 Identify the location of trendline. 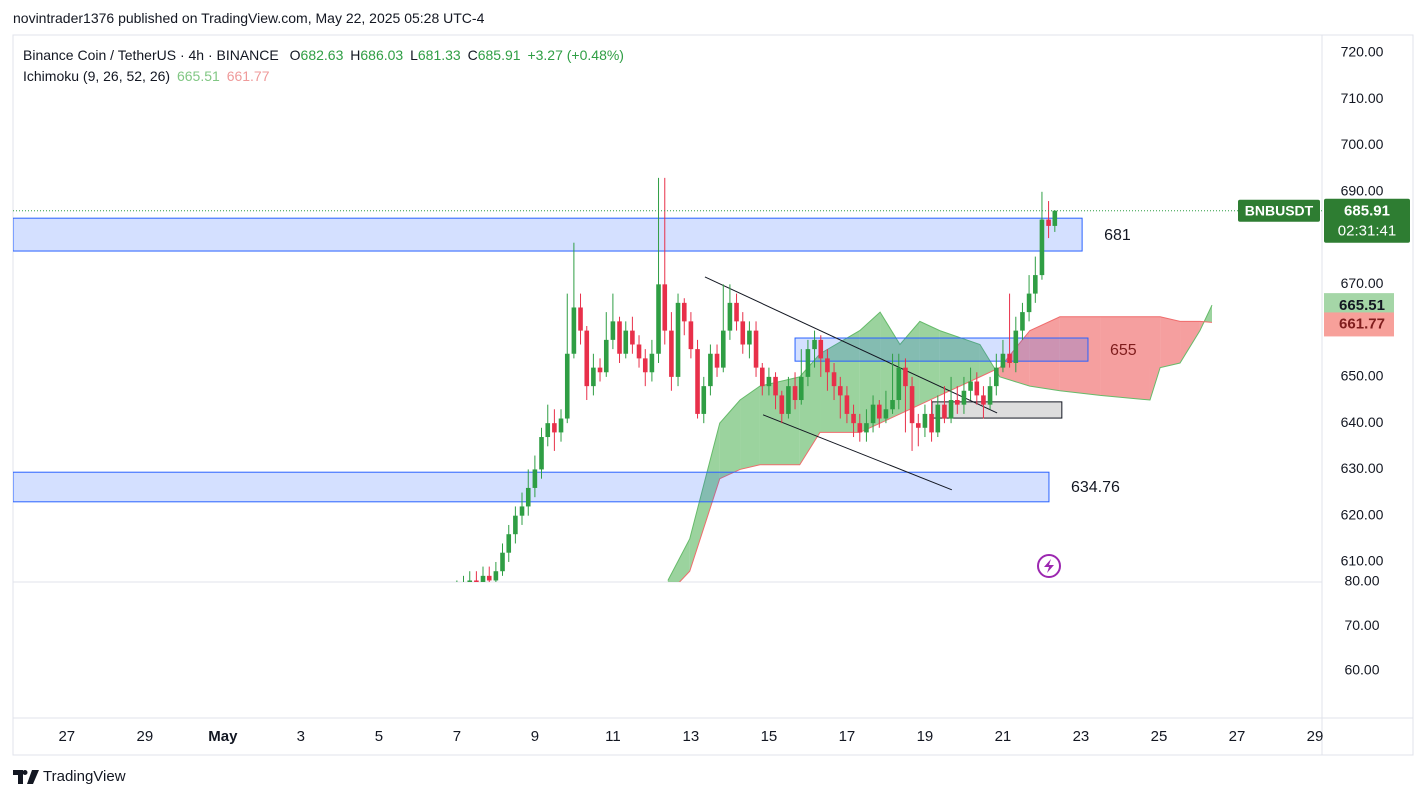
(857, 452).